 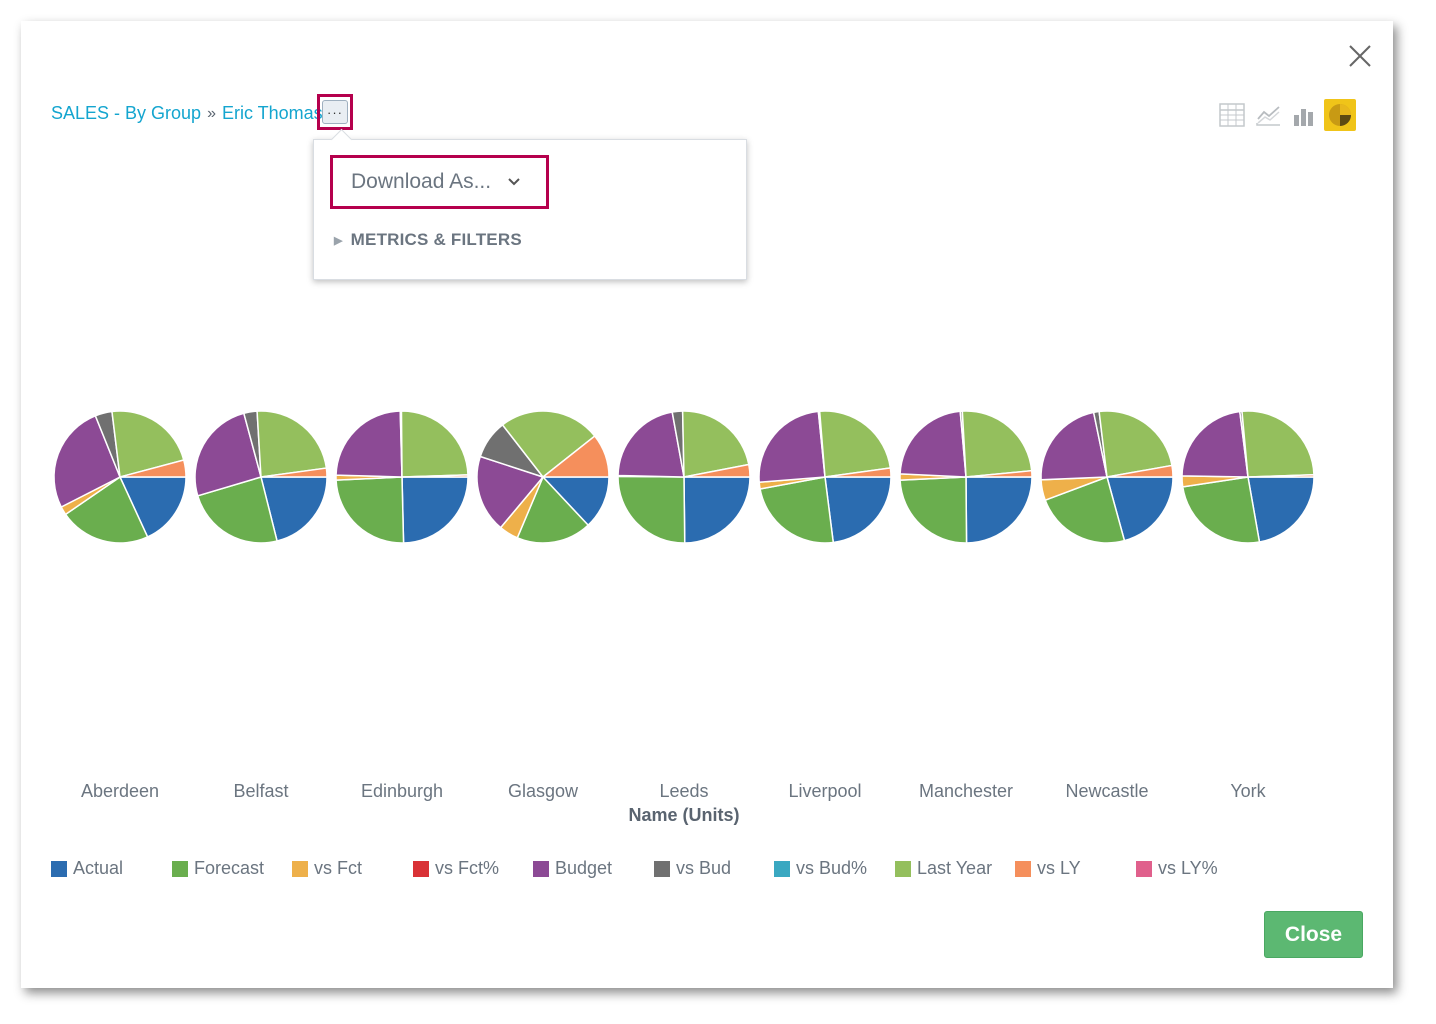 I want to click on pie-slice-manchester-forecast, so click(x=933, y=510).